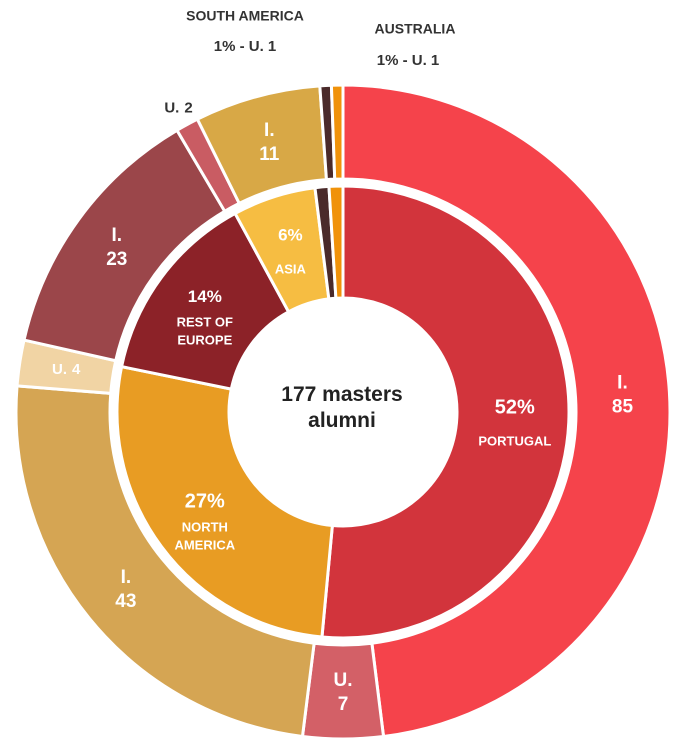 The height and width of the screenshot is (741, 673). Describe the element at coordinates (116, 247) in the screenshot. I see `outer-label: I. 23` at that location.